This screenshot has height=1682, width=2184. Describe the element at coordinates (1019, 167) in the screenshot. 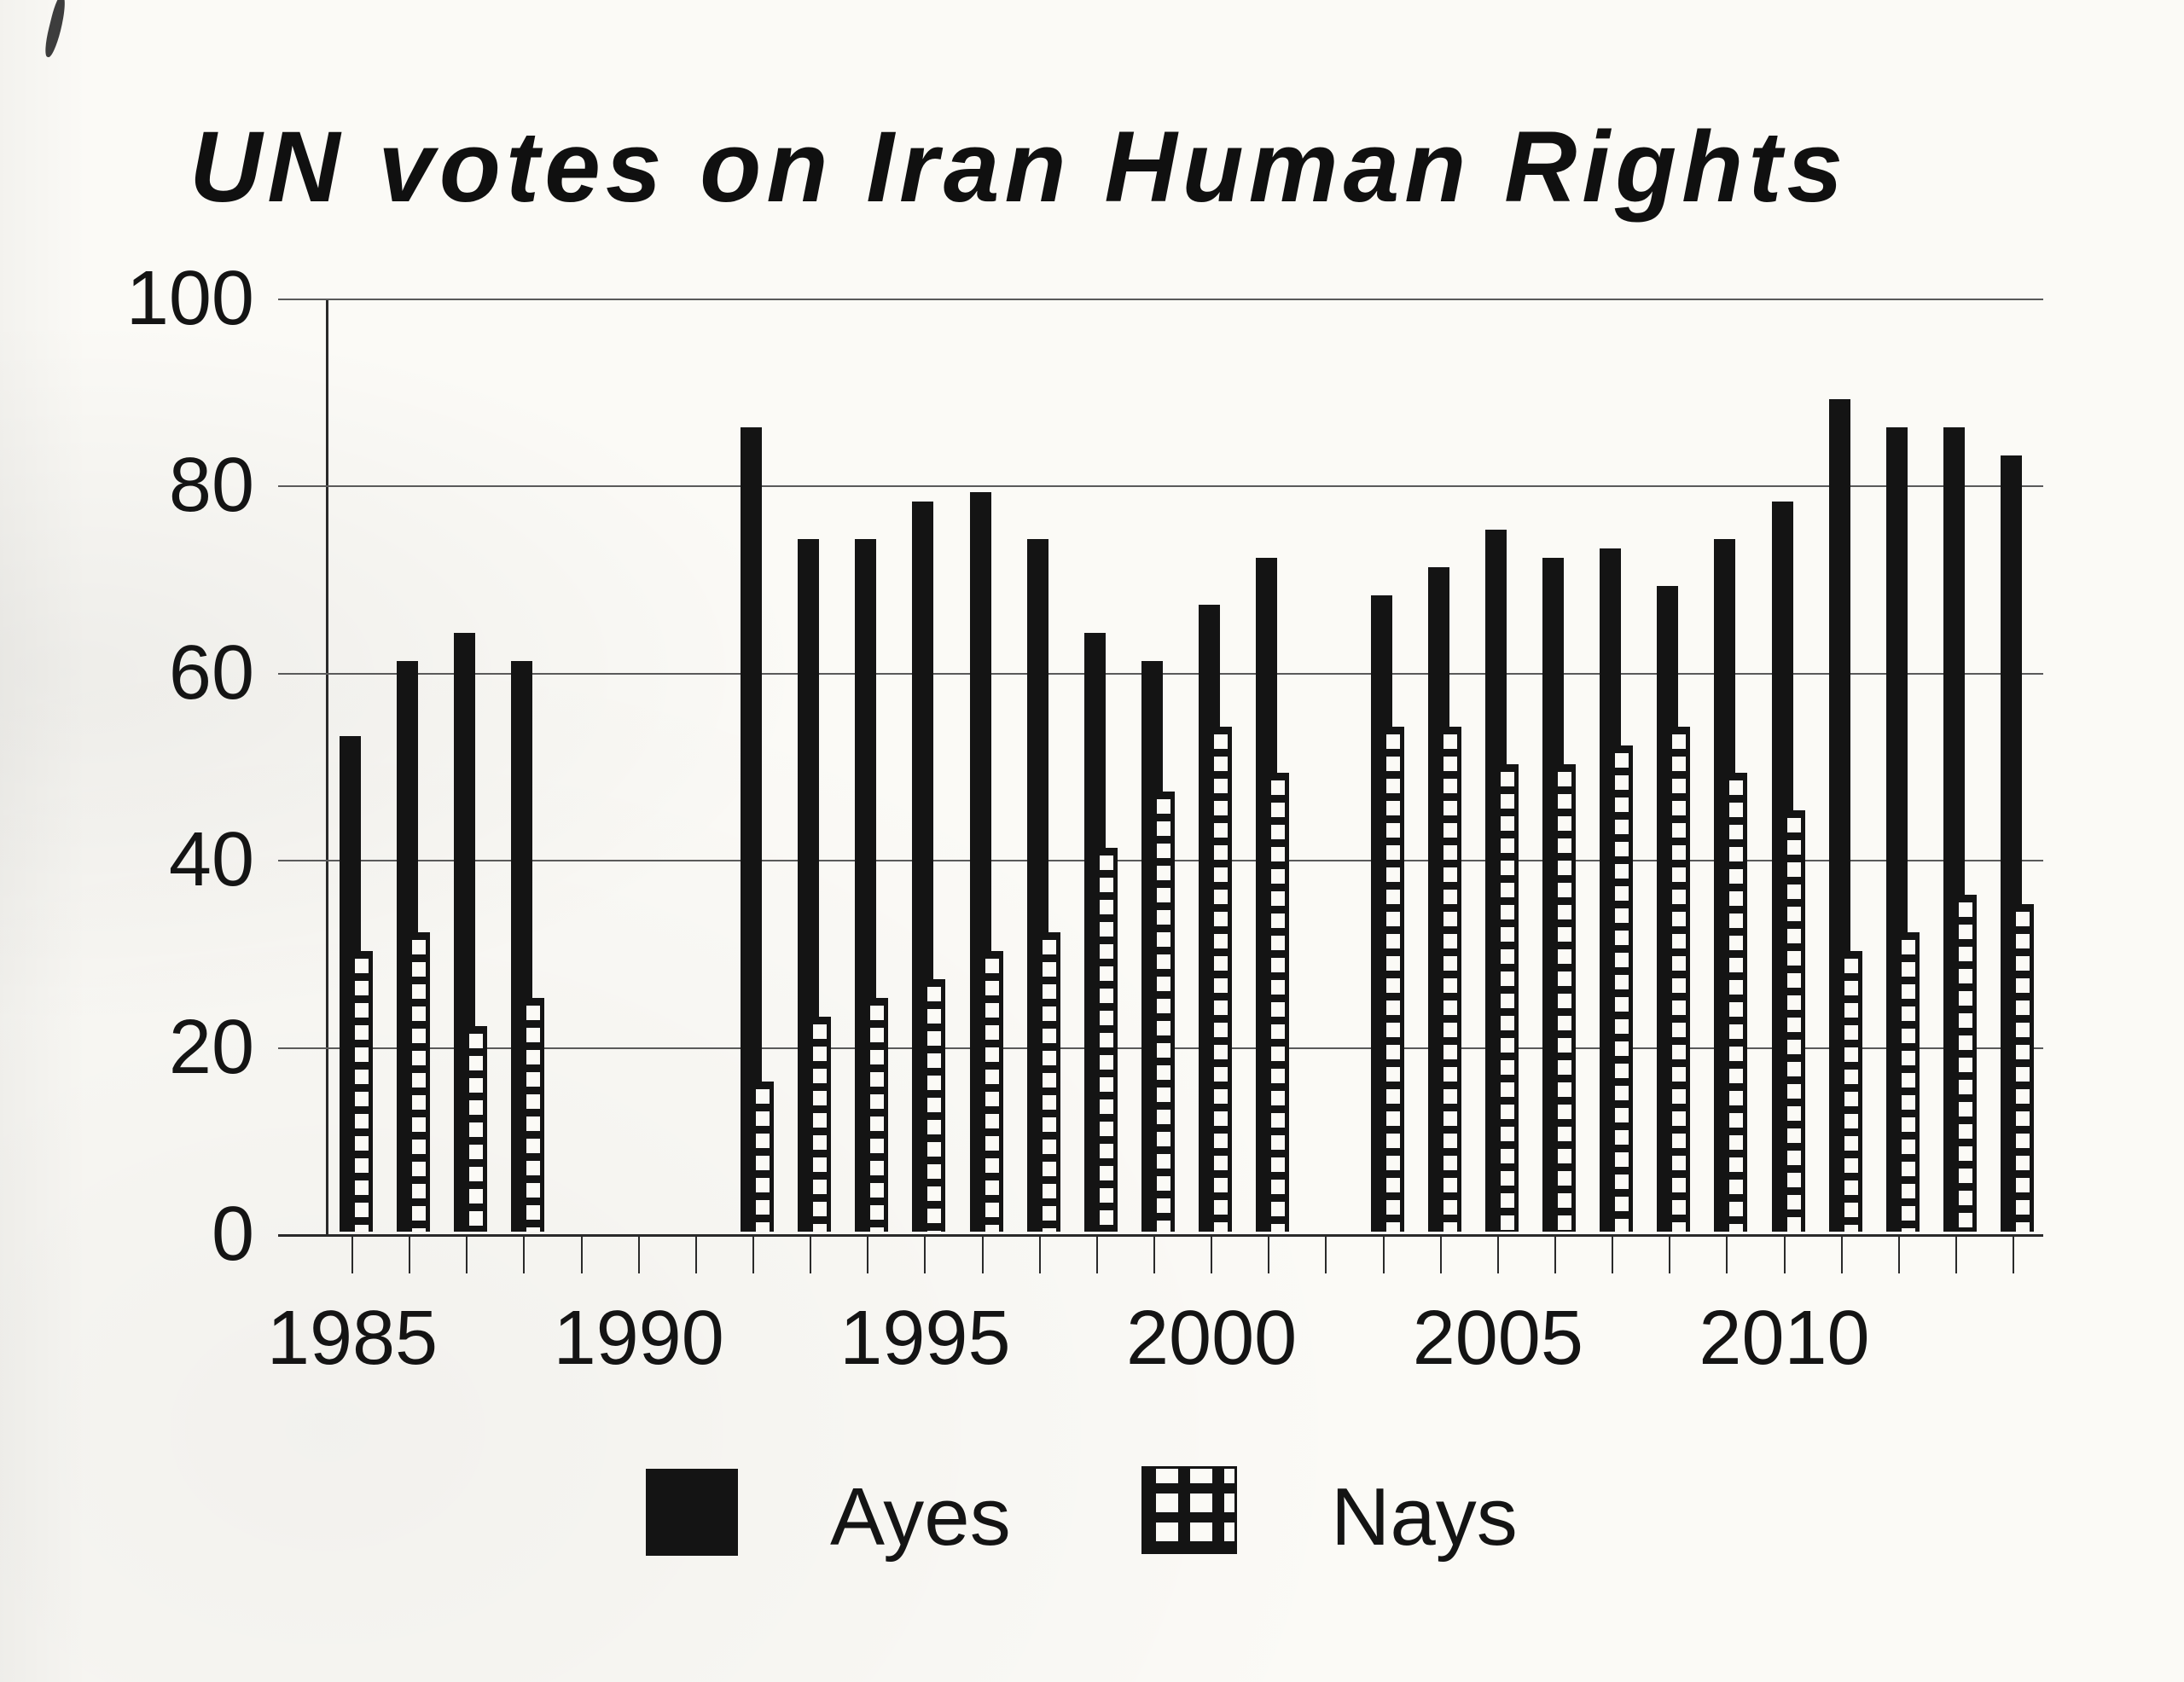

I see `chart-title: UN votes on Iran Human Rights` at that location.